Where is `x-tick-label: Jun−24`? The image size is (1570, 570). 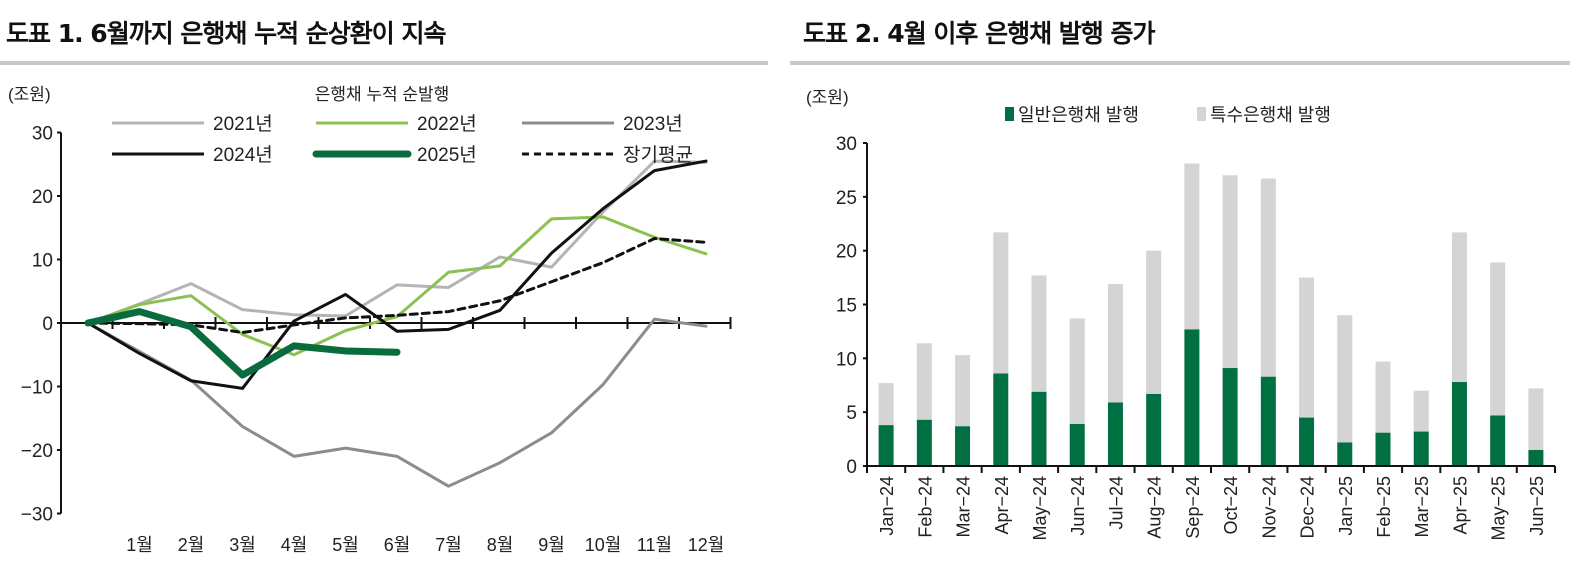
x-tick-label: Jun−24 is located at coordinates (1078, 506).